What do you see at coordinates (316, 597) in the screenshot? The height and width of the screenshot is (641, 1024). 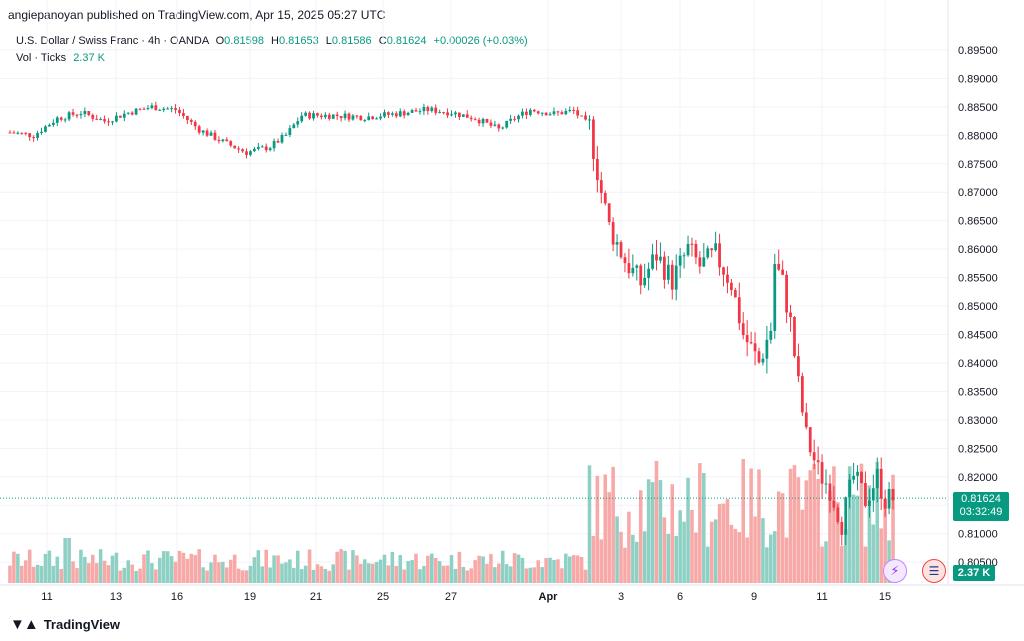 I see `time-tick: 21` at bounding box center [316, 597].